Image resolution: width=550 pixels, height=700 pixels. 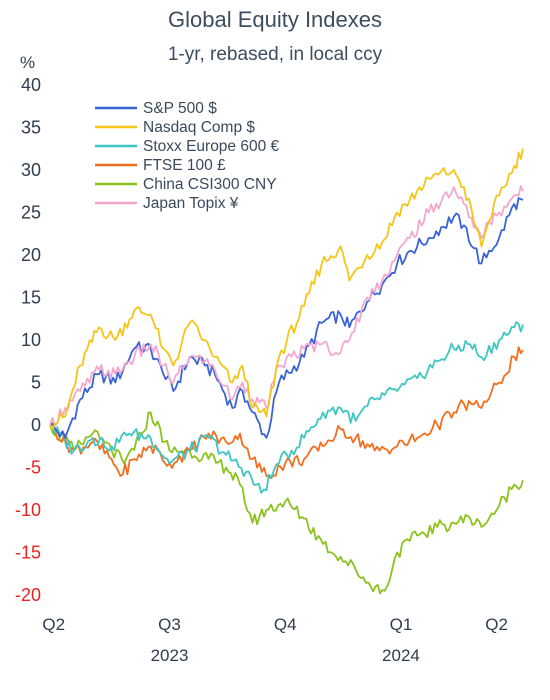 I want to click on y-tick-label: 15, so click(x=31, y=298).